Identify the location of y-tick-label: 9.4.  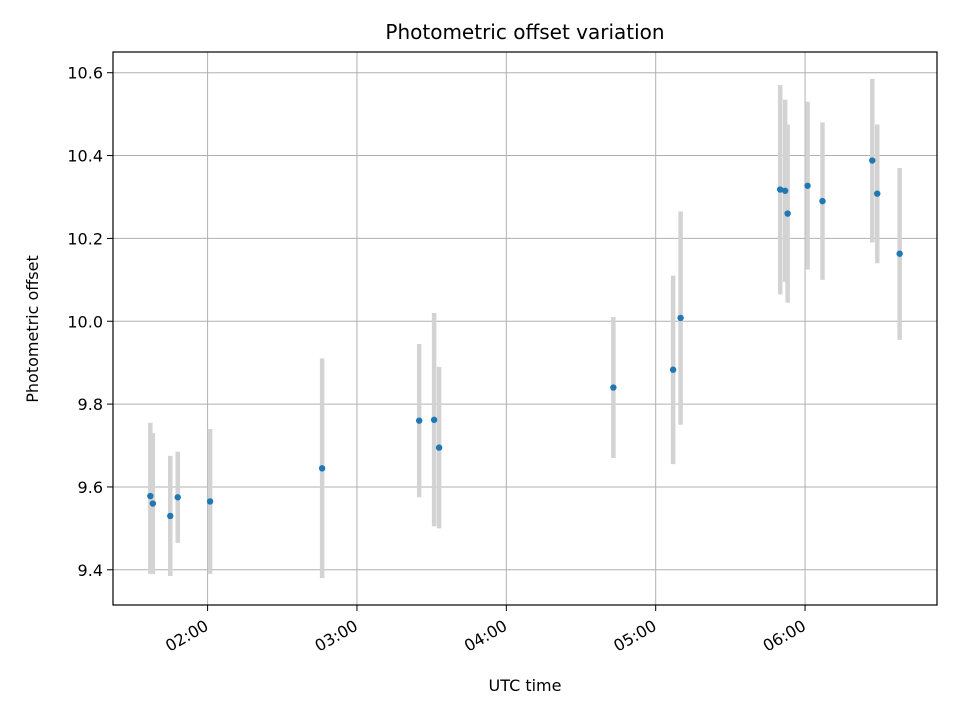
(90, 570).